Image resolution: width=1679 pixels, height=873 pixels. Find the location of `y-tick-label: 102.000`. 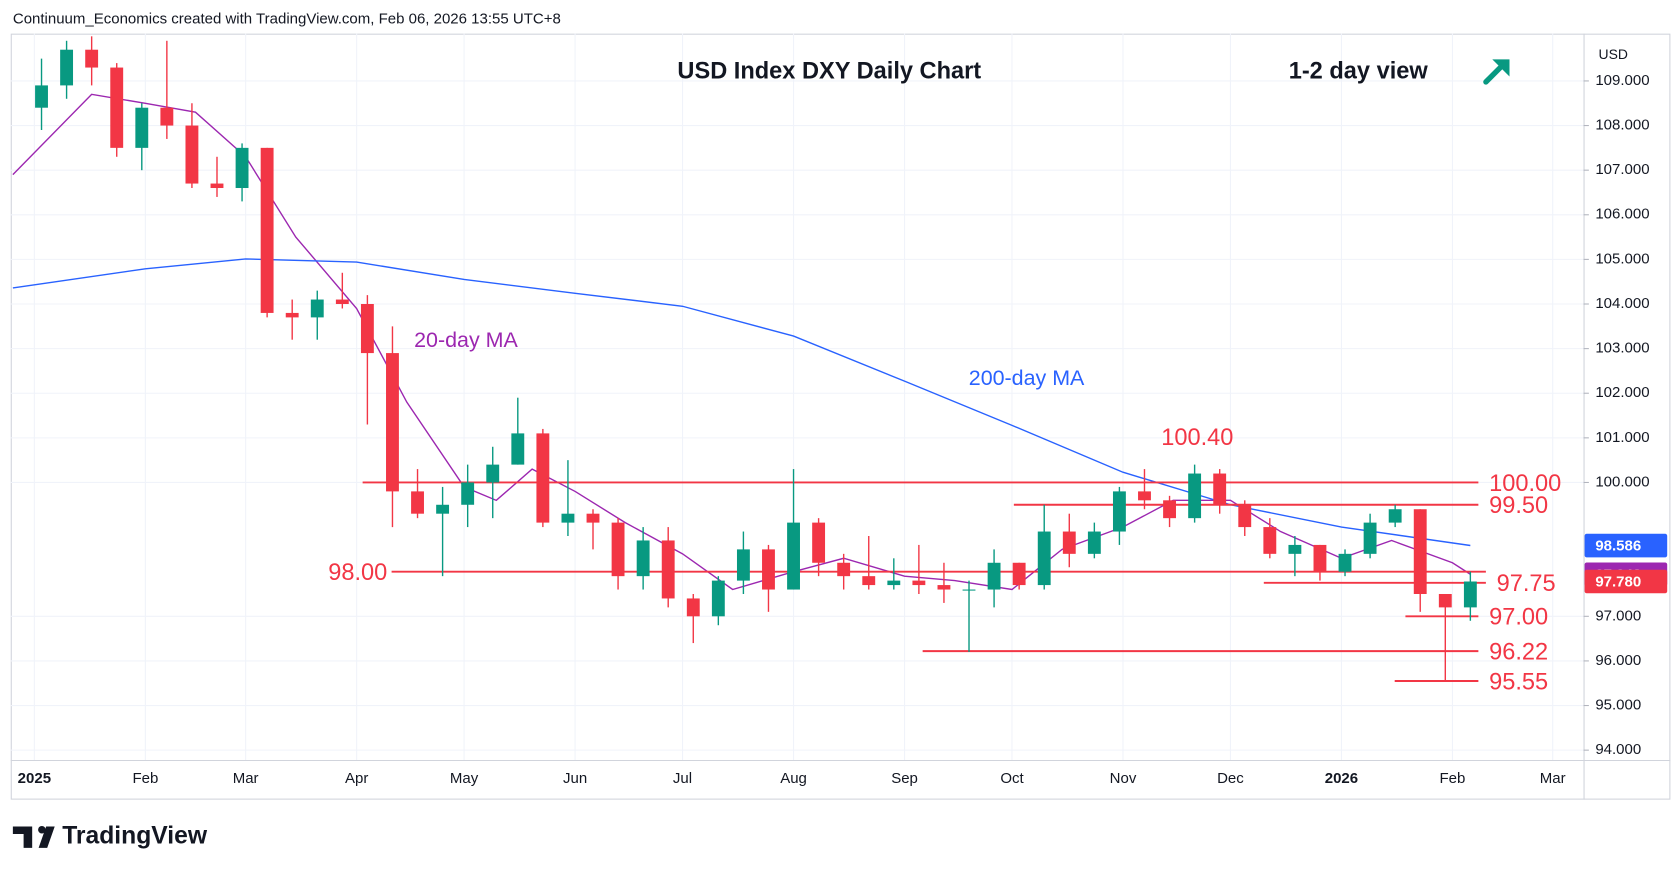

y-tick-label: 102.000 is located at coordinates (1622, 392).